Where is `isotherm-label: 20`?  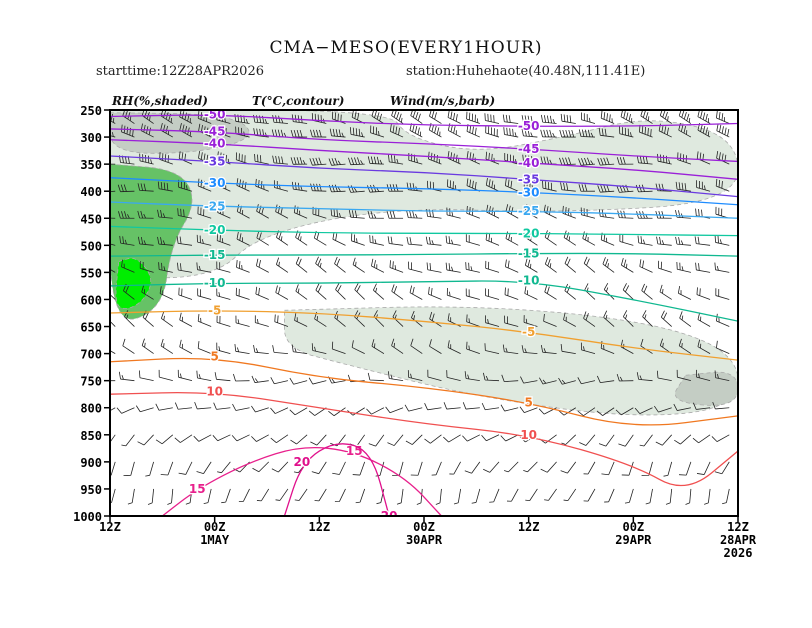 isotherm-label: 20 is located at coordinates (302, 462).